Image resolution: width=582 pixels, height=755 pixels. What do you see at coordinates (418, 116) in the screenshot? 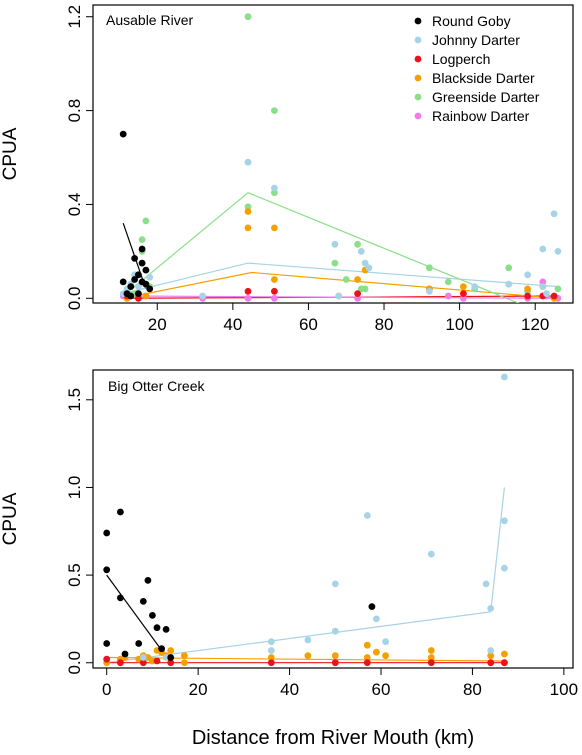
I see `legend-swatch-rainbow-darter` at bounding box center [418, 116].